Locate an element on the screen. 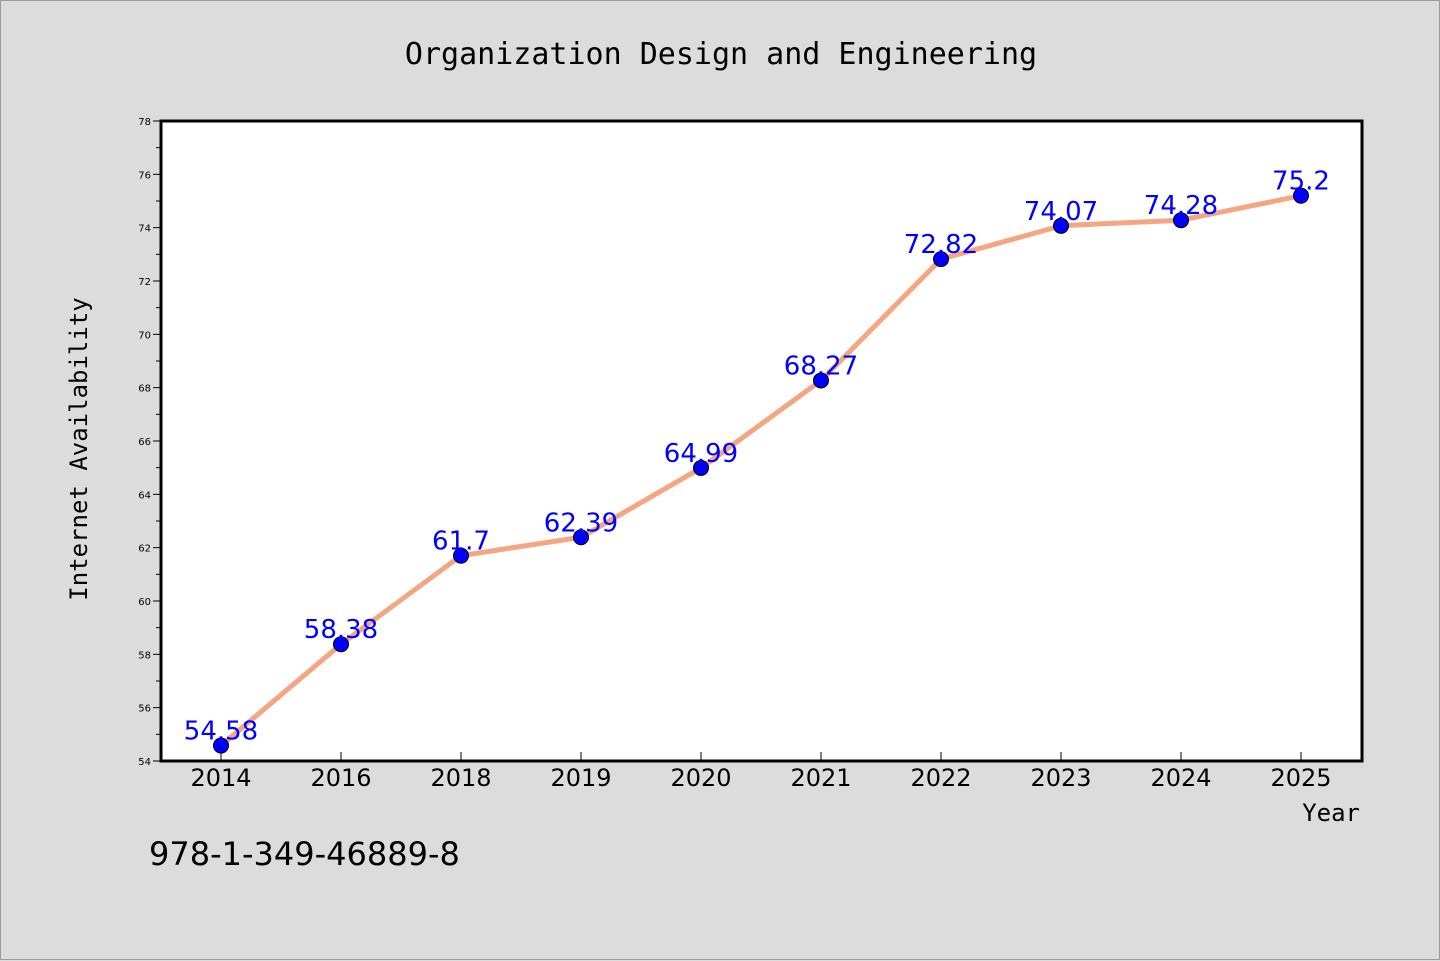  data-label: 61.7 is located at coordinates (461, 542).